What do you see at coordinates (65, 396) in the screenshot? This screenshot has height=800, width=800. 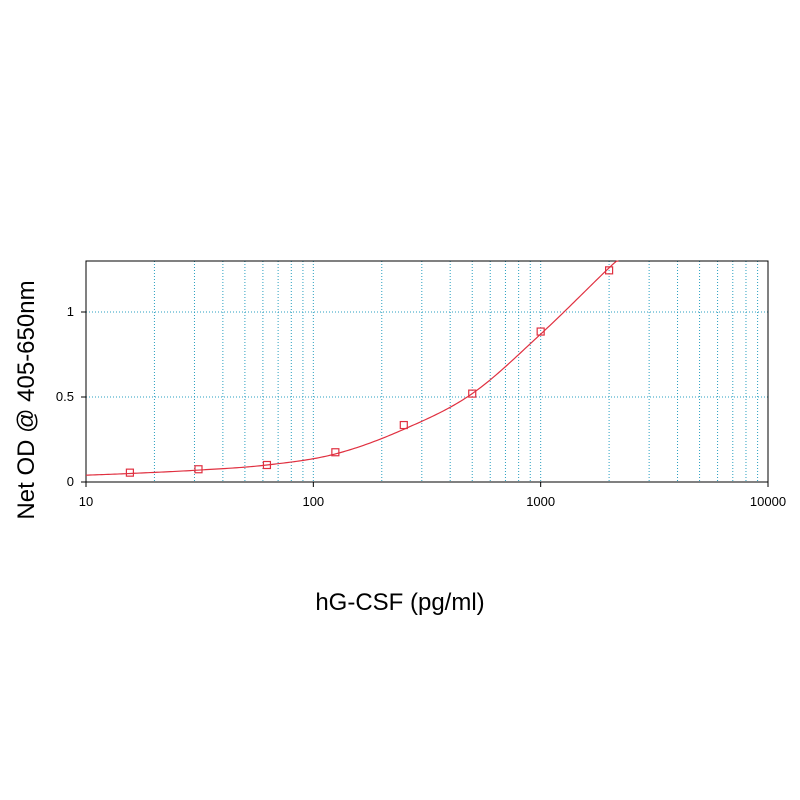 I see `y-tick-label: 0.5` at bounding box center [65, 396].